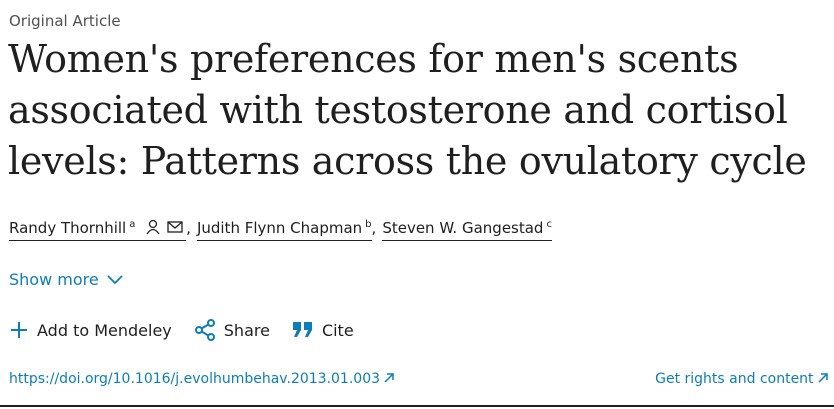 The image size is (834, 409). Describe the element at coordinates (549, 224) in the screenshot. I see `affiliation: c` at that location.